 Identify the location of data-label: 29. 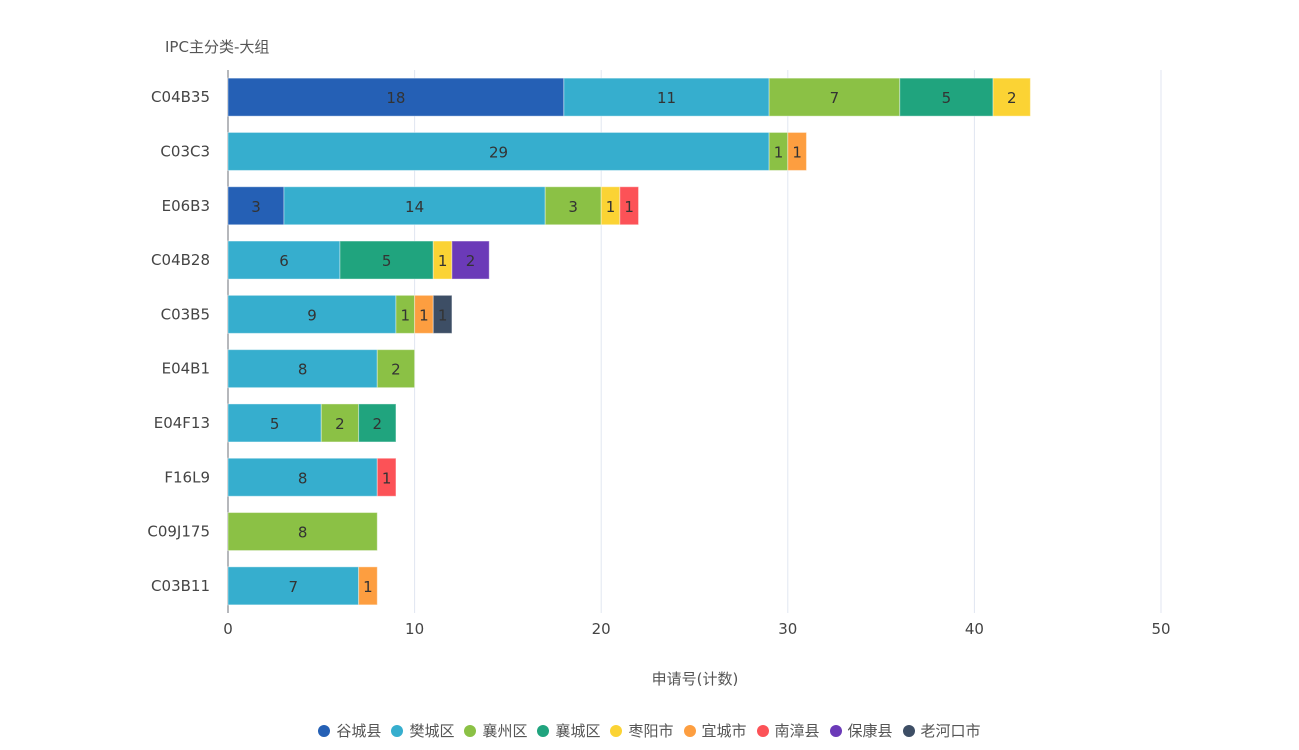
(498, 152).